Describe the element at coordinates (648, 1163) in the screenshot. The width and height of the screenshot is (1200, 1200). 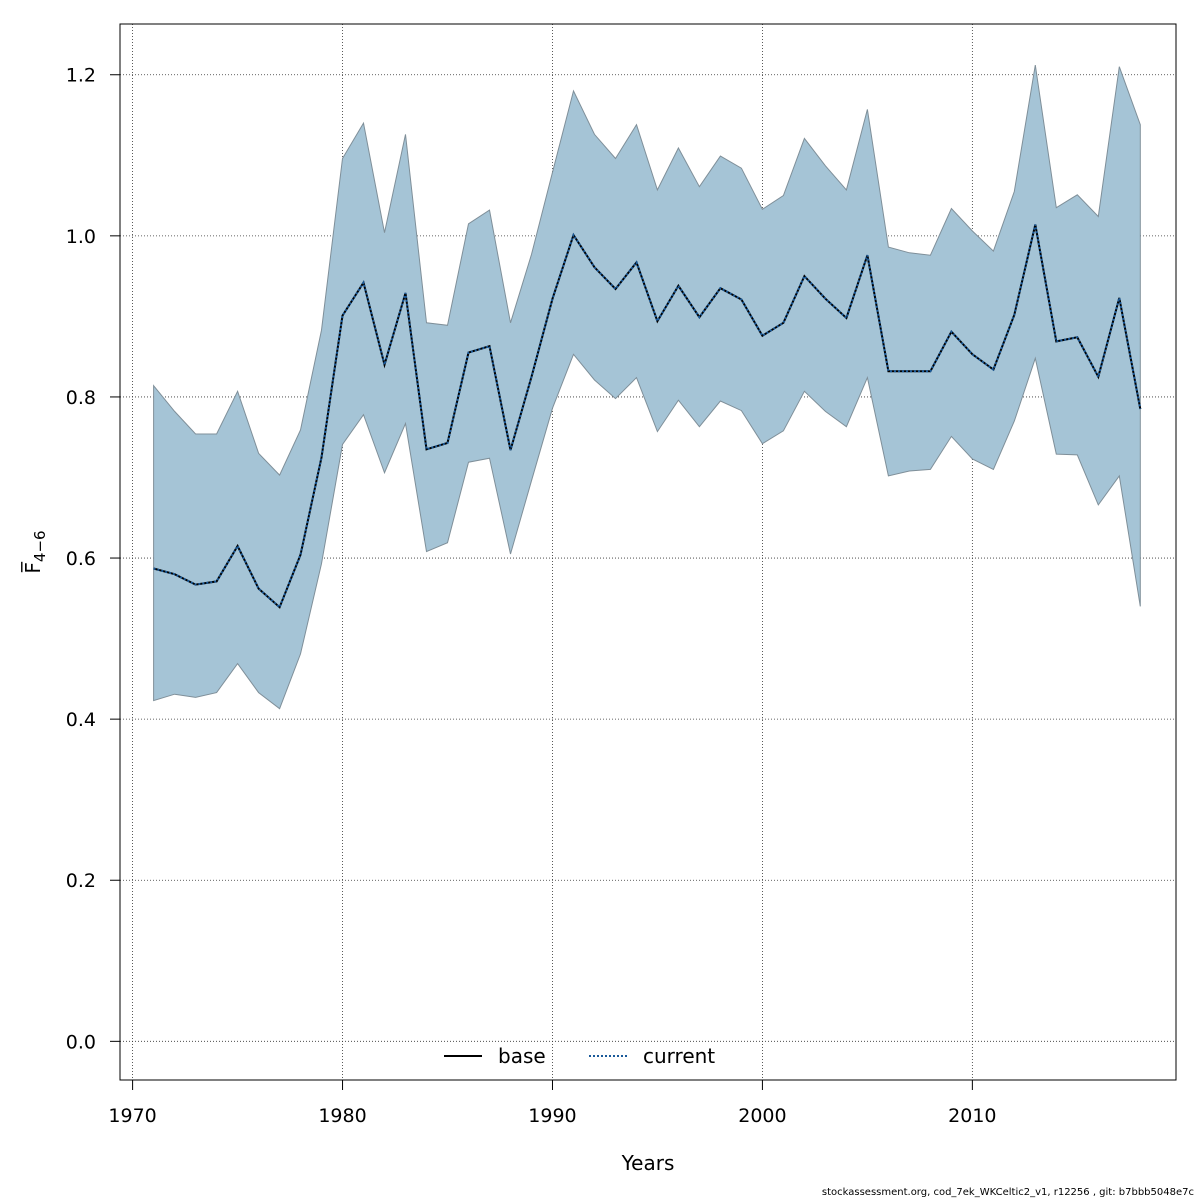
I see `x-axis-title: Years` at that location.